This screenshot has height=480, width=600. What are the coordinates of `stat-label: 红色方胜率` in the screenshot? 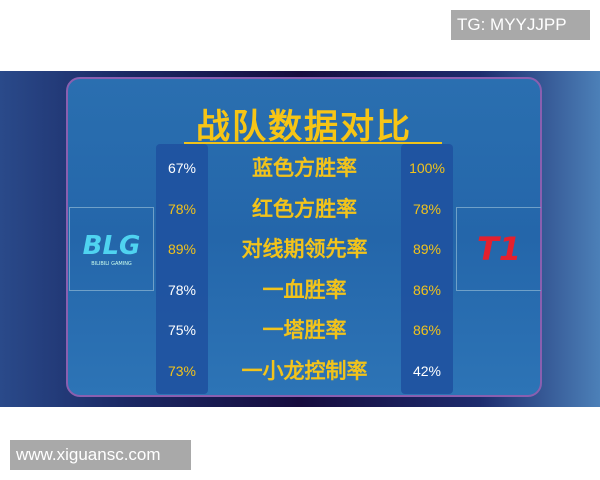 It's located at (304, 208).